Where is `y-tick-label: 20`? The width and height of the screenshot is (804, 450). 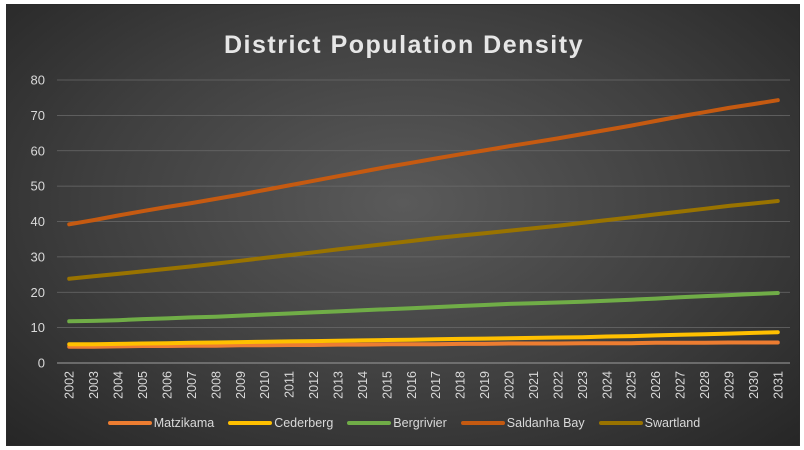 y-tick-label: 20 is located at coordinates (38, 292).